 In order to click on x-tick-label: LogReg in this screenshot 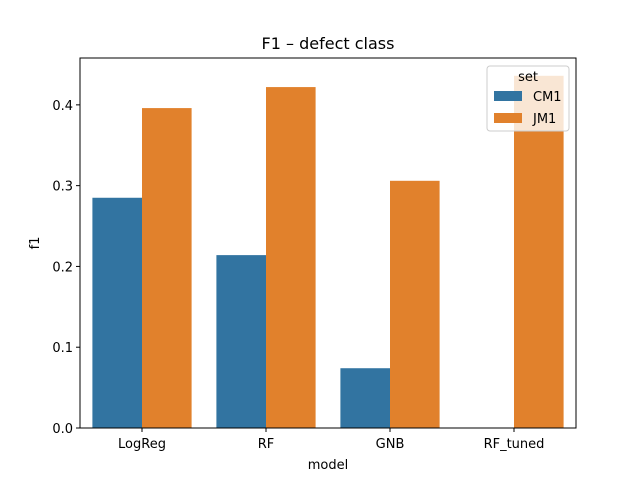, I will do `click(142, 444)`.